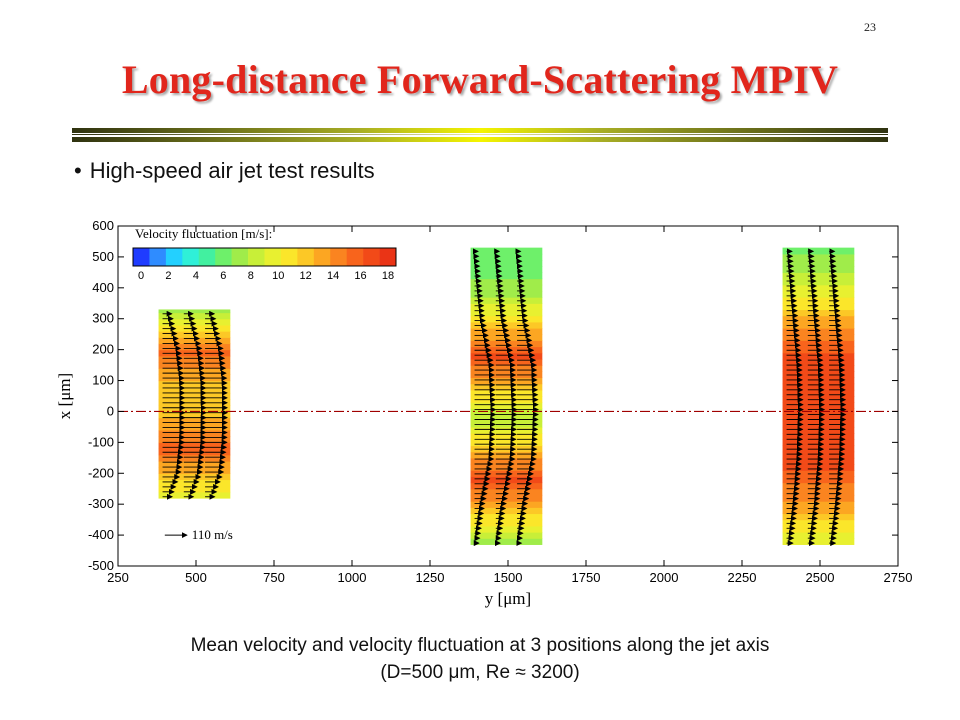 The image size is (960, 720). I want to click on x-tick-label: 1500, so click(508, 577).